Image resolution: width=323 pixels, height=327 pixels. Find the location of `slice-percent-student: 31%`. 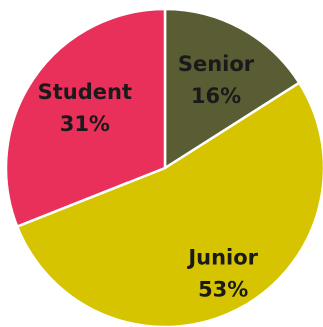

slice-percent-student: 31% is located at coordinates (85, 124).